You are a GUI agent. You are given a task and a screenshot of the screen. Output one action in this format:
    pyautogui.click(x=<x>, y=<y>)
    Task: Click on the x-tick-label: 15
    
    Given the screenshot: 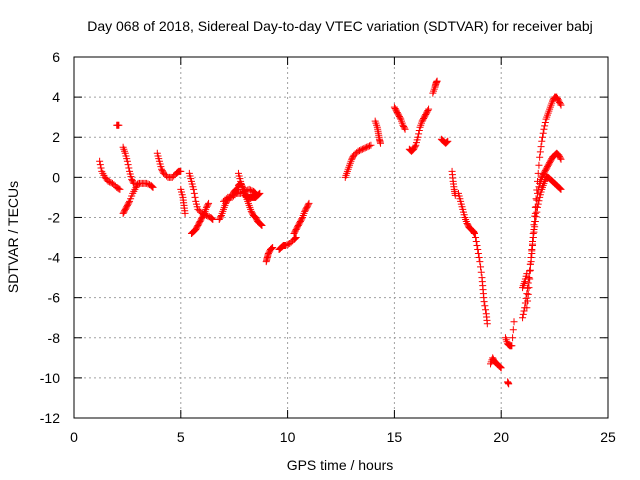 What is the action you would take?
    pyautogui.click(x=395, y=437)
    